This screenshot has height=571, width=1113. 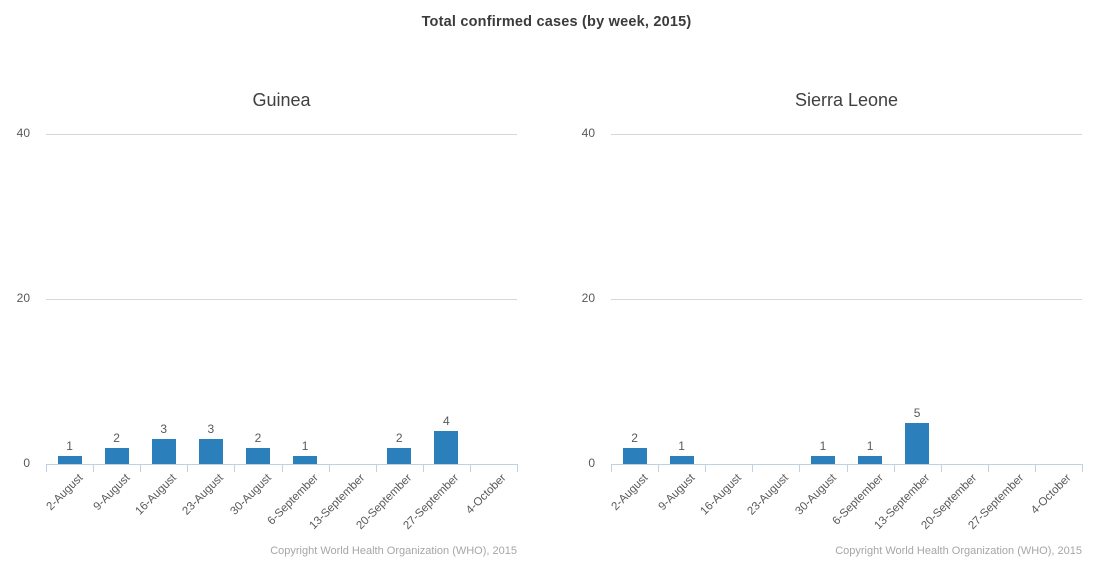 I want to click on chart-title: Guinea, so click(x=281, y=100).